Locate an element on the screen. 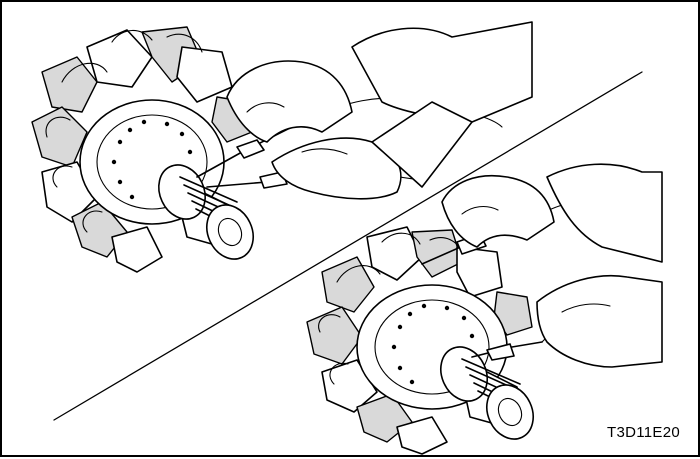 The height and width of the screenshot is (459, 700). fan-blades-top is located at coordinates (124, 131).